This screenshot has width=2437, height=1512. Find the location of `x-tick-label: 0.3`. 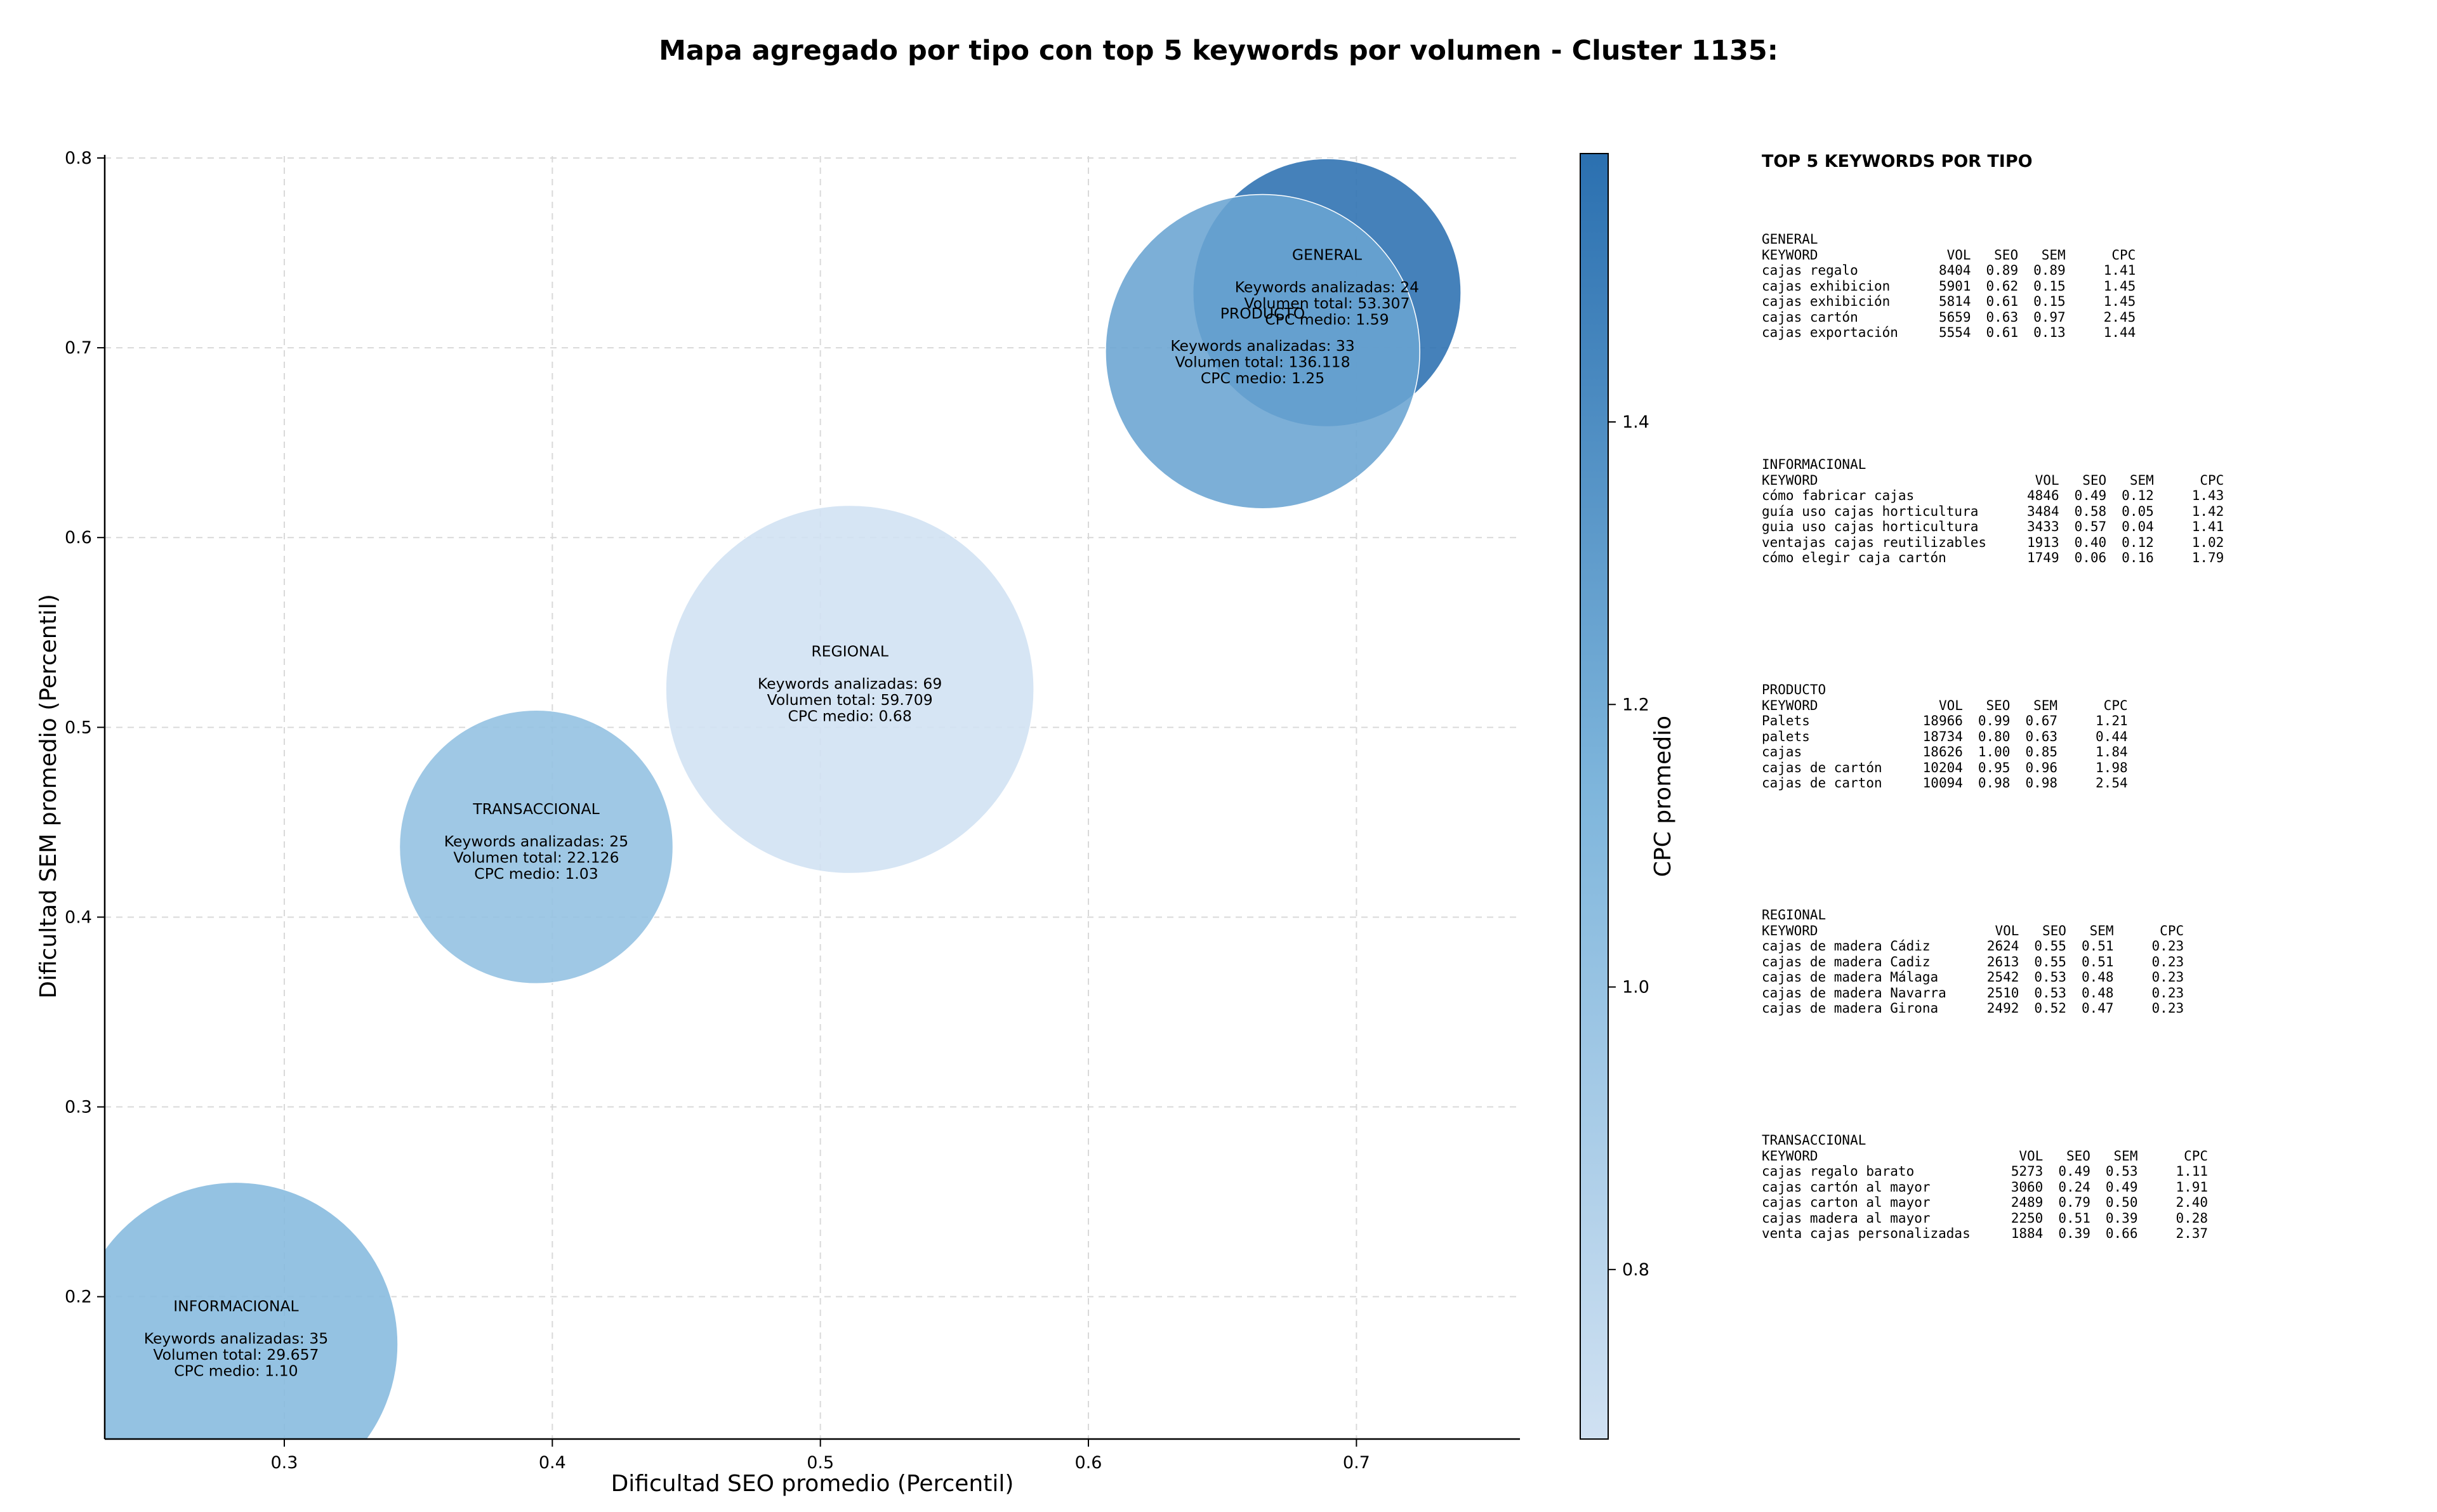

x-tick-label: 0.3 is located at coordinates (284, 1463).